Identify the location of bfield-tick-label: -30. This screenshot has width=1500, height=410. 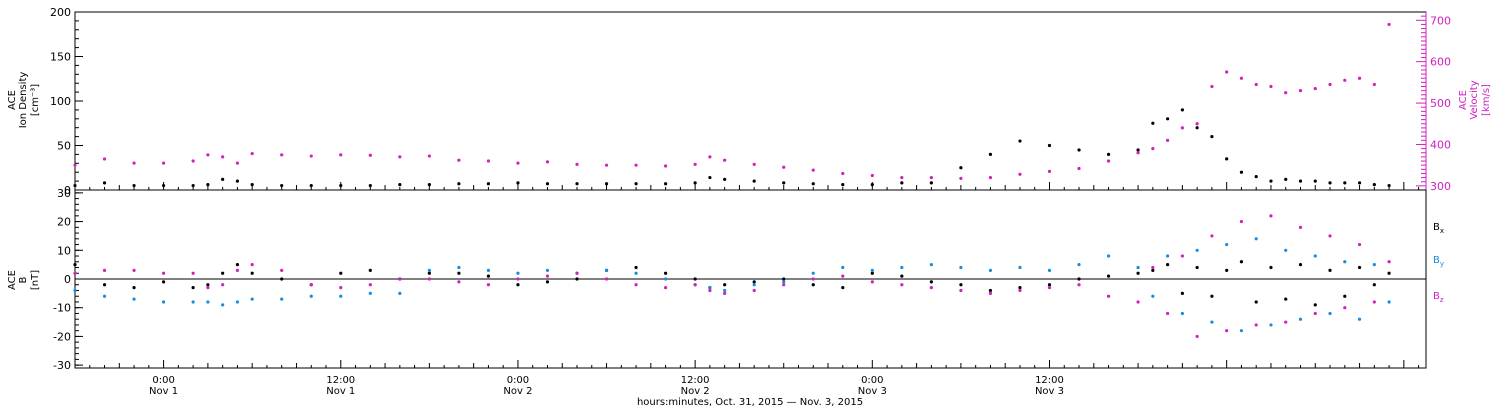
(62, 365).